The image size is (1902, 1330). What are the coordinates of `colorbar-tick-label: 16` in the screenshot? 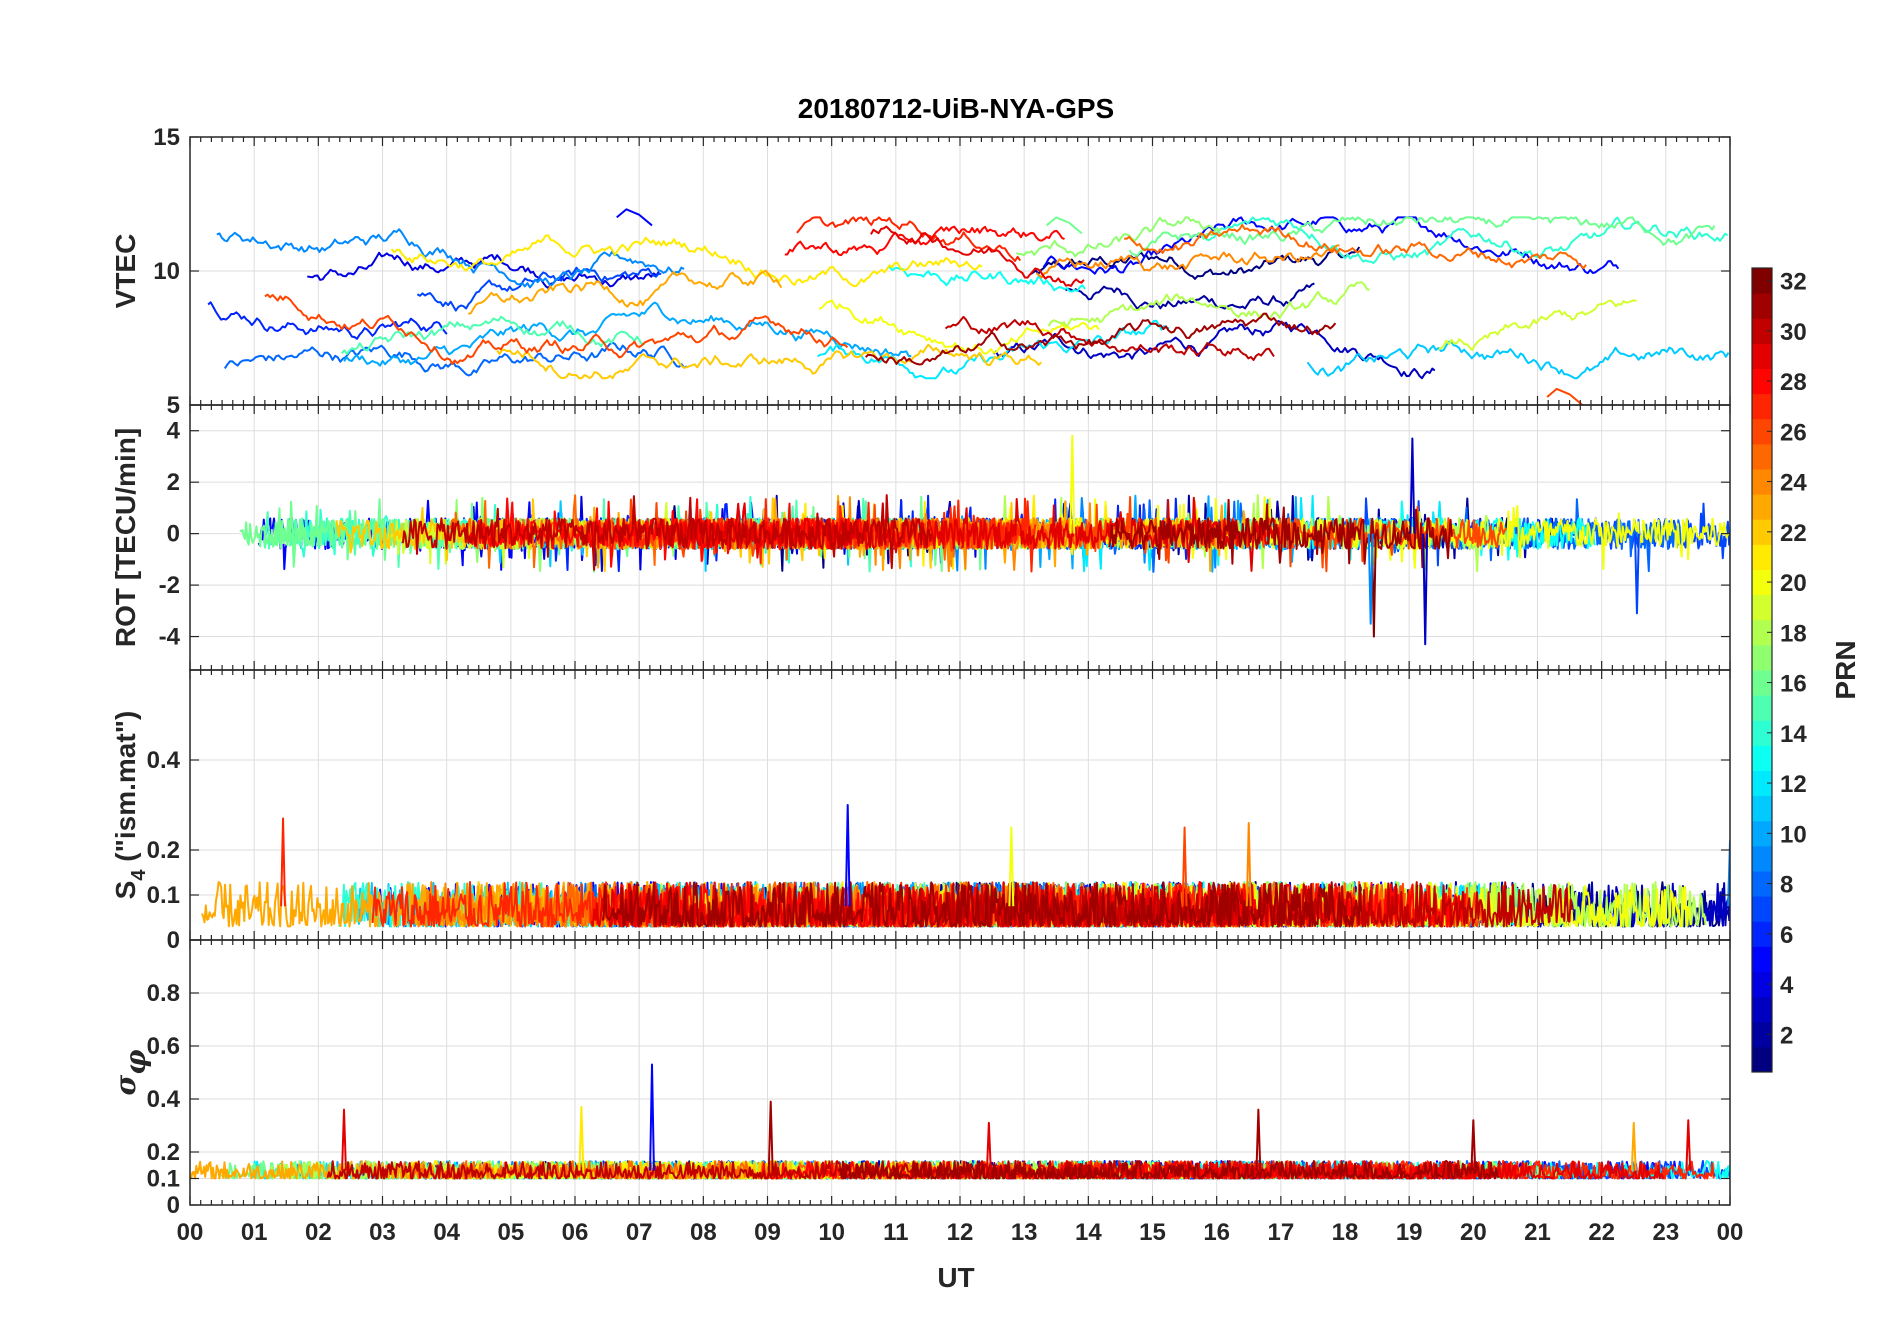 It's located at (1793, 684).